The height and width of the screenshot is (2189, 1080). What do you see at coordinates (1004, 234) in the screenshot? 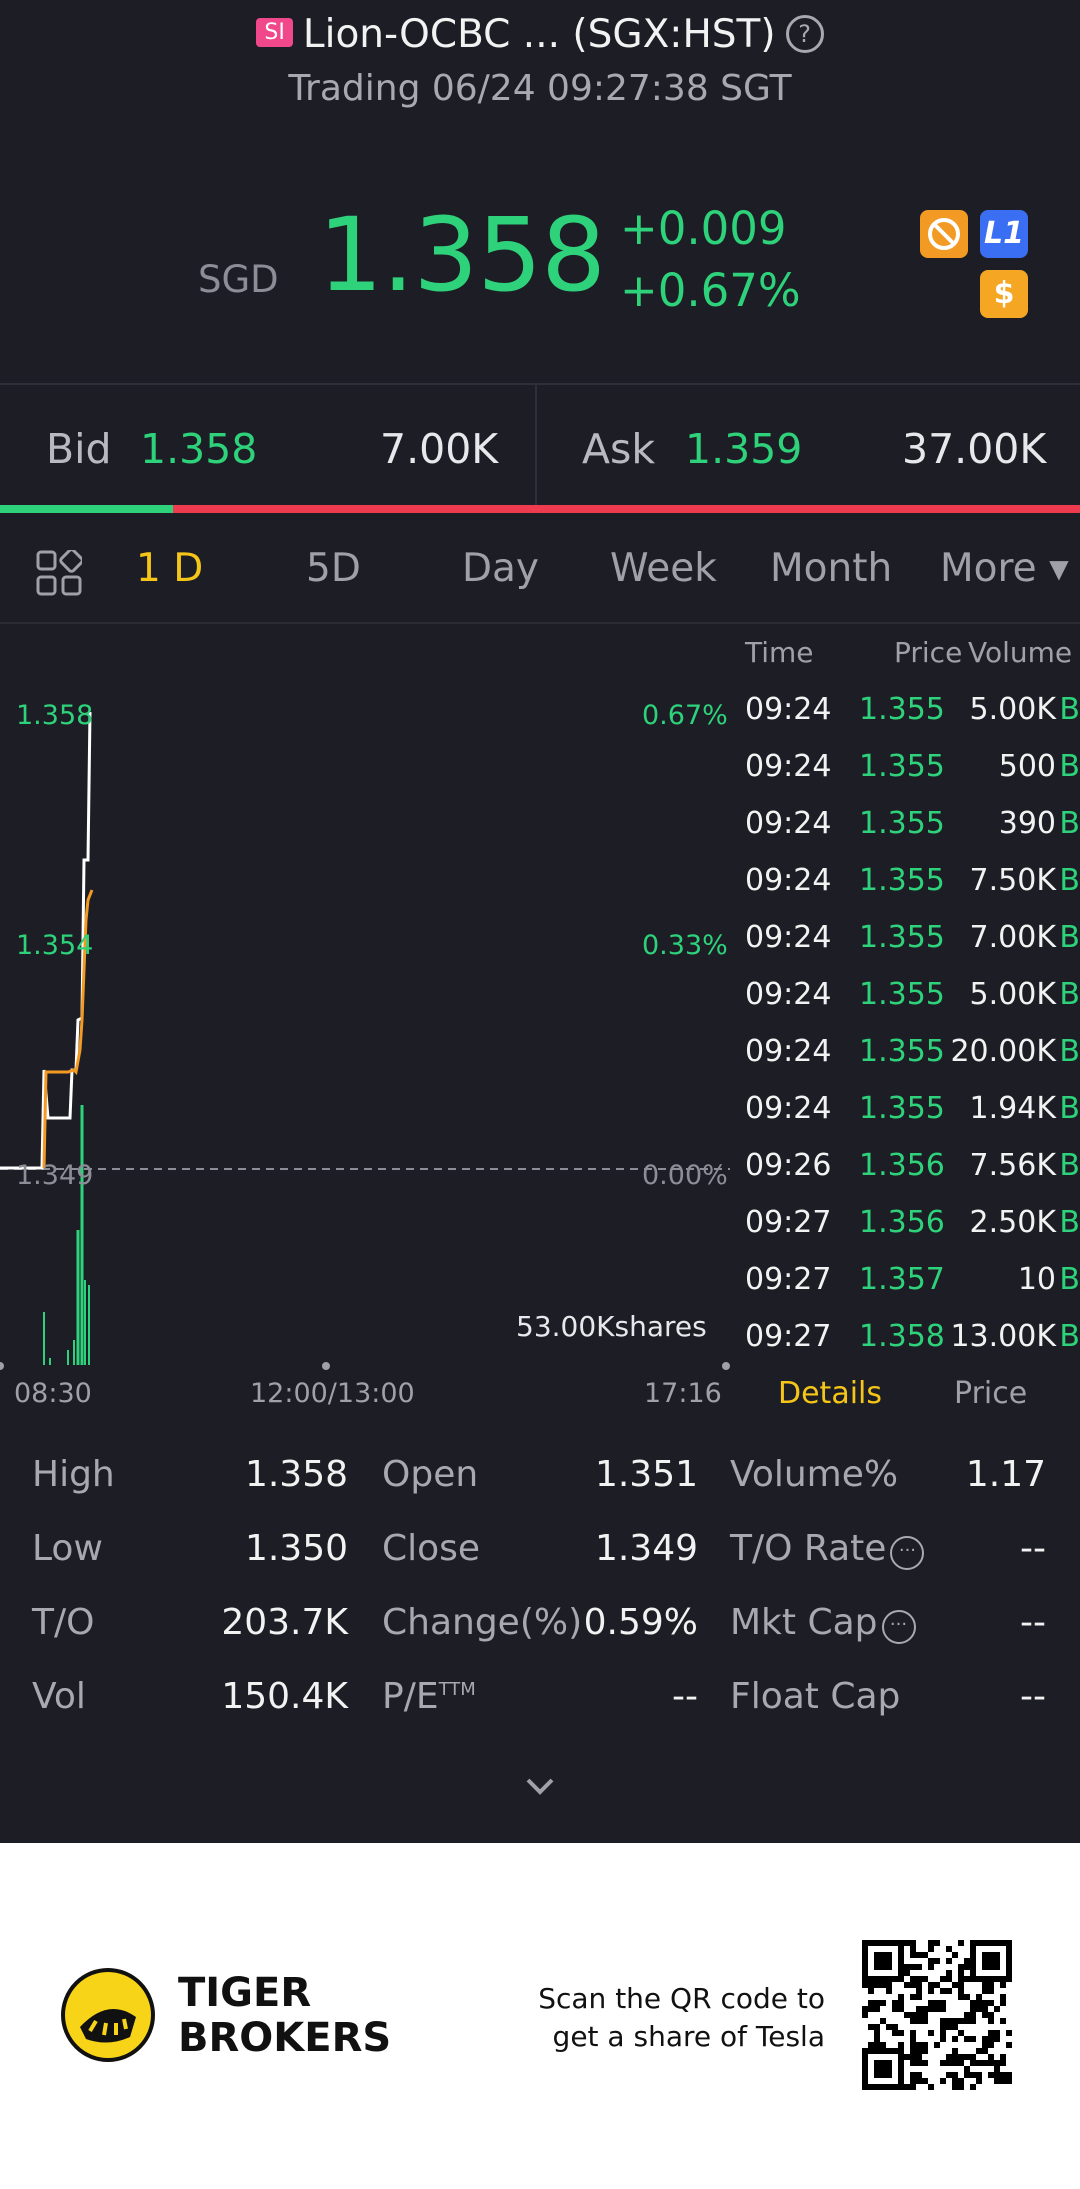
I see `level1-icon: L1` at bounding box center [1004, 234].